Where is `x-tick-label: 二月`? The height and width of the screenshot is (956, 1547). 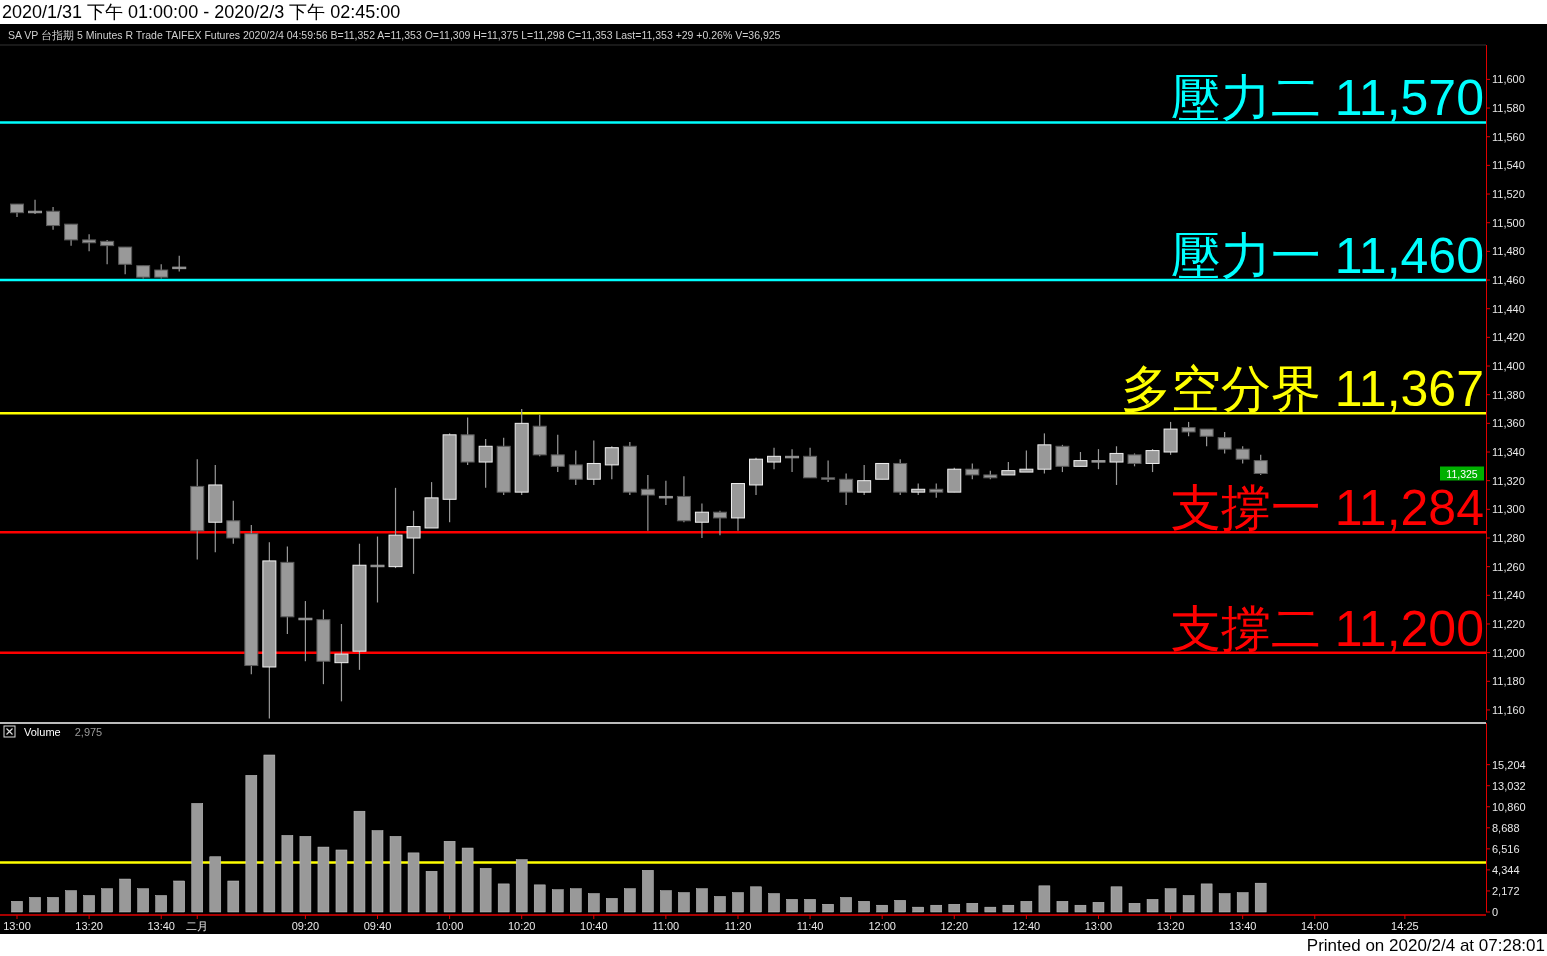
x-tick-label: 二月 is located at coordinates (197, 926).